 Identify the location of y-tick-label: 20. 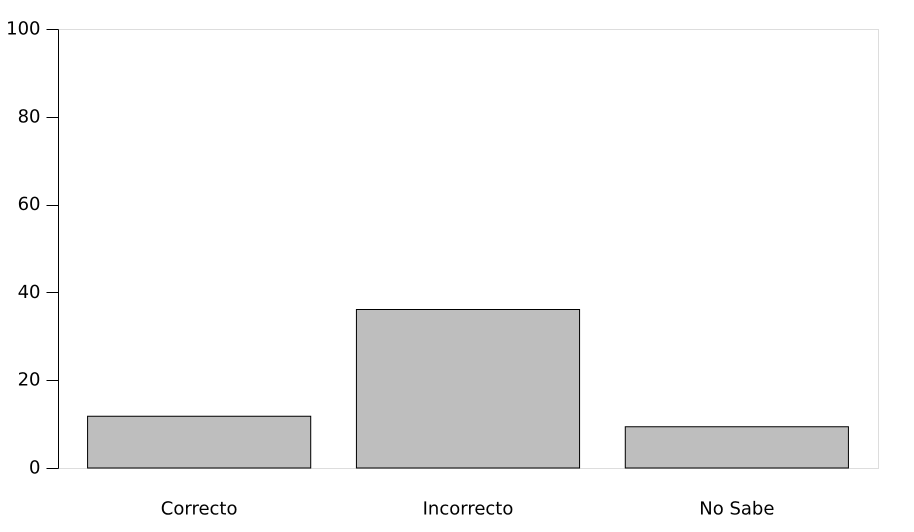
(29, 380).